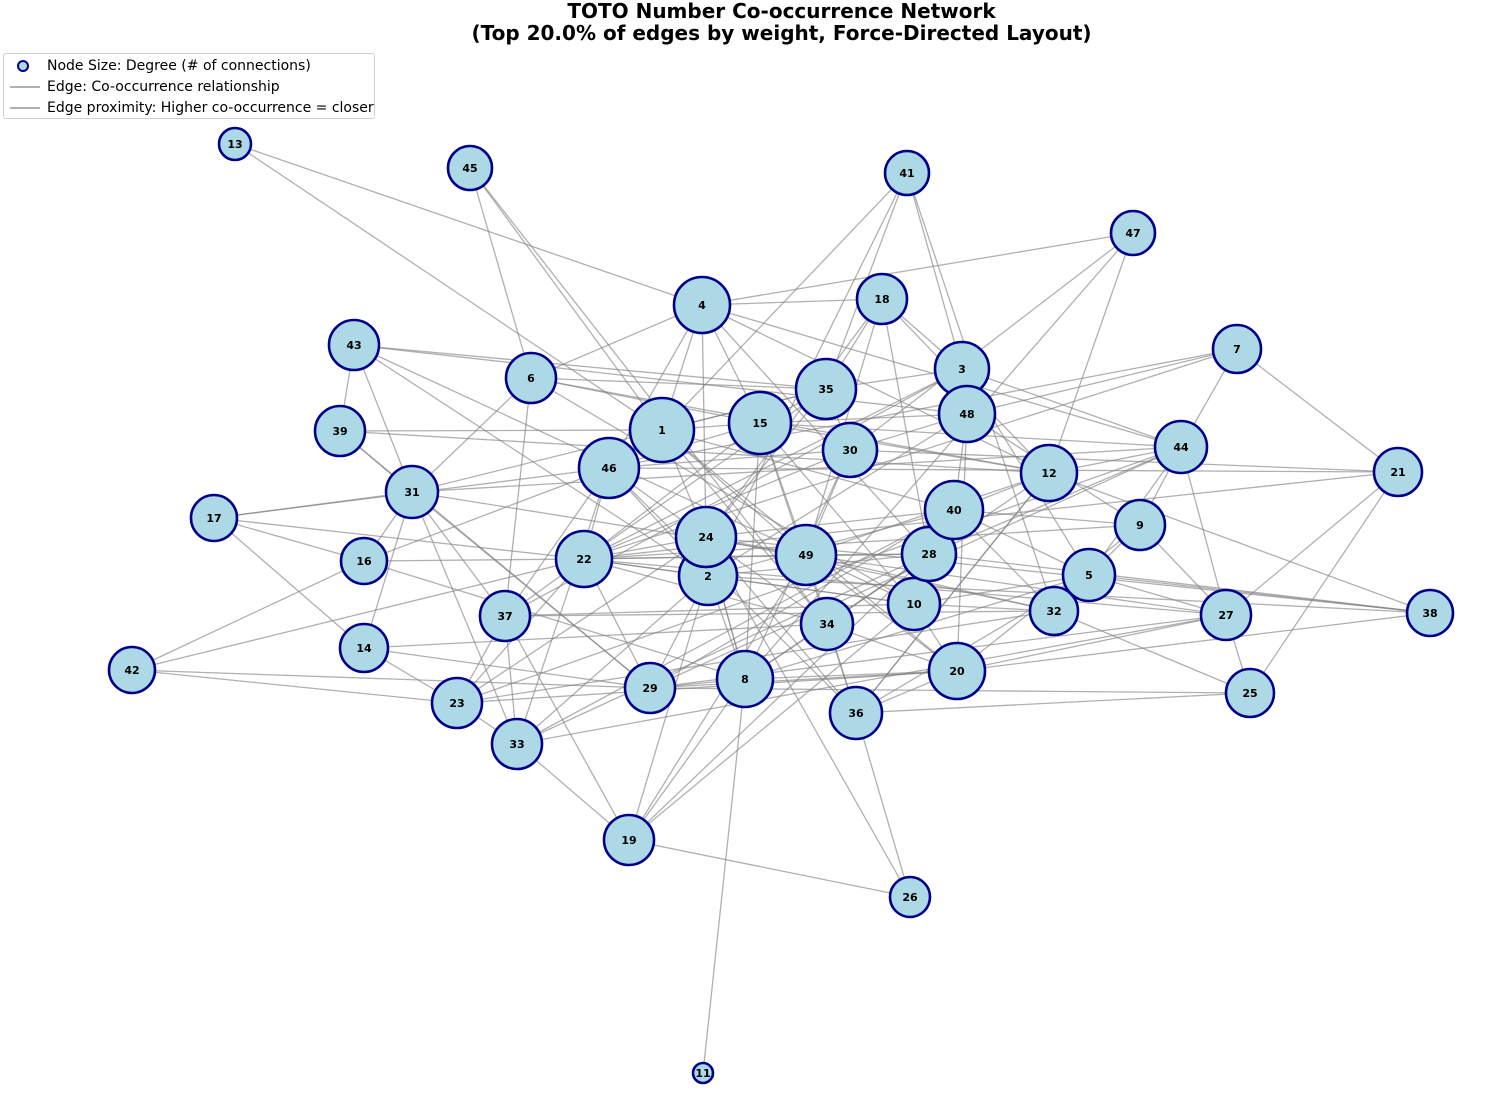  I want to click on legend-label: Edge: Co-occurrence relationship, so click(163, 87).